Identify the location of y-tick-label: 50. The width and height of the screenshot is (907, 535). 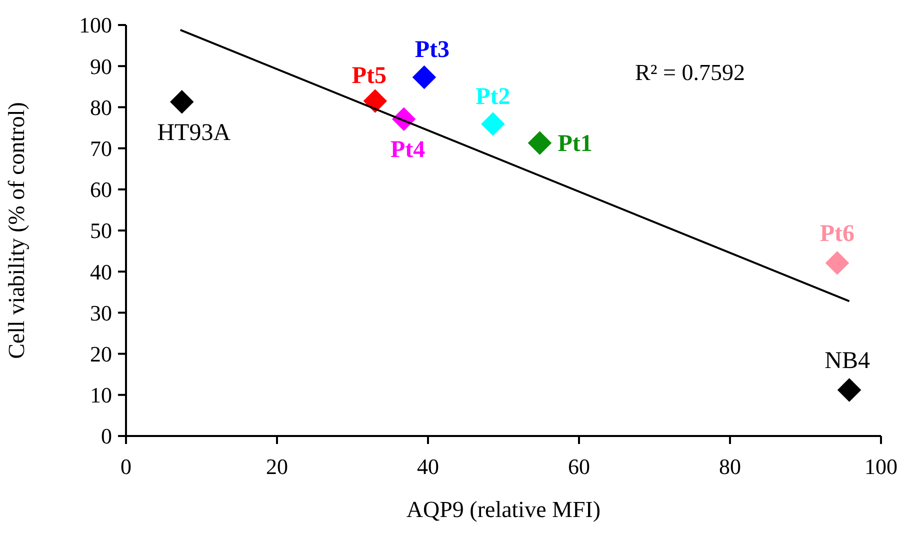
(101, 231).